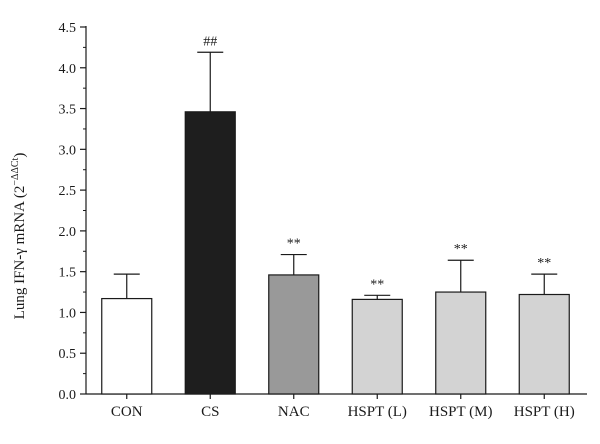 This screenshot has height=444, width=600. Describe the element at coordinates (68, 110) in the screenshot. I see `y-tick-label: 3.5` at that location.